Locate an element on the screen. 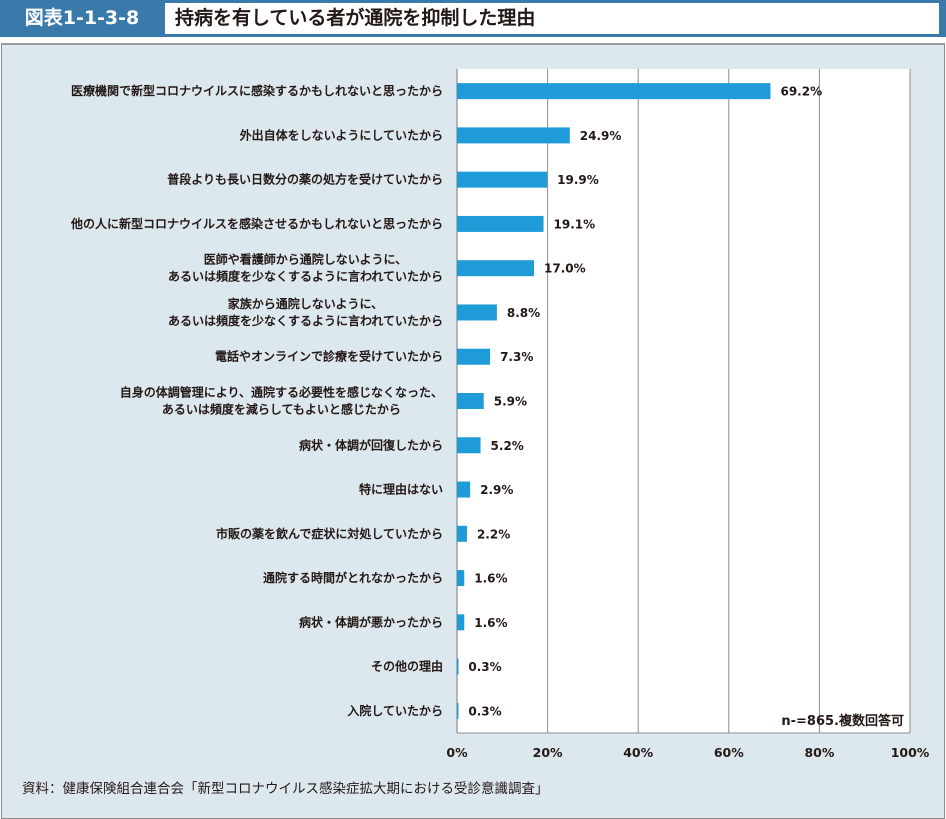 Image resolution: width=946 pixels, height=819 pixels. value-label-1: 24.9% is located at coordinates (601, 136).